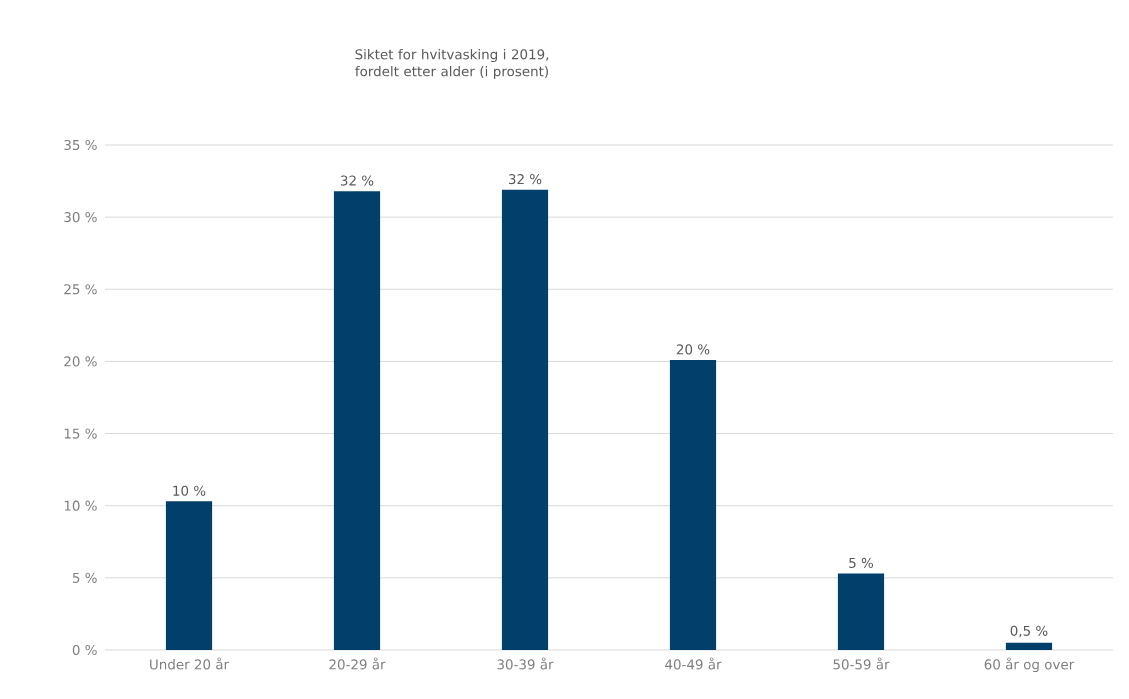 This screenshot has width=1129, height=699. I want to click on y-tick-label: 0 %, so click(84, 650).